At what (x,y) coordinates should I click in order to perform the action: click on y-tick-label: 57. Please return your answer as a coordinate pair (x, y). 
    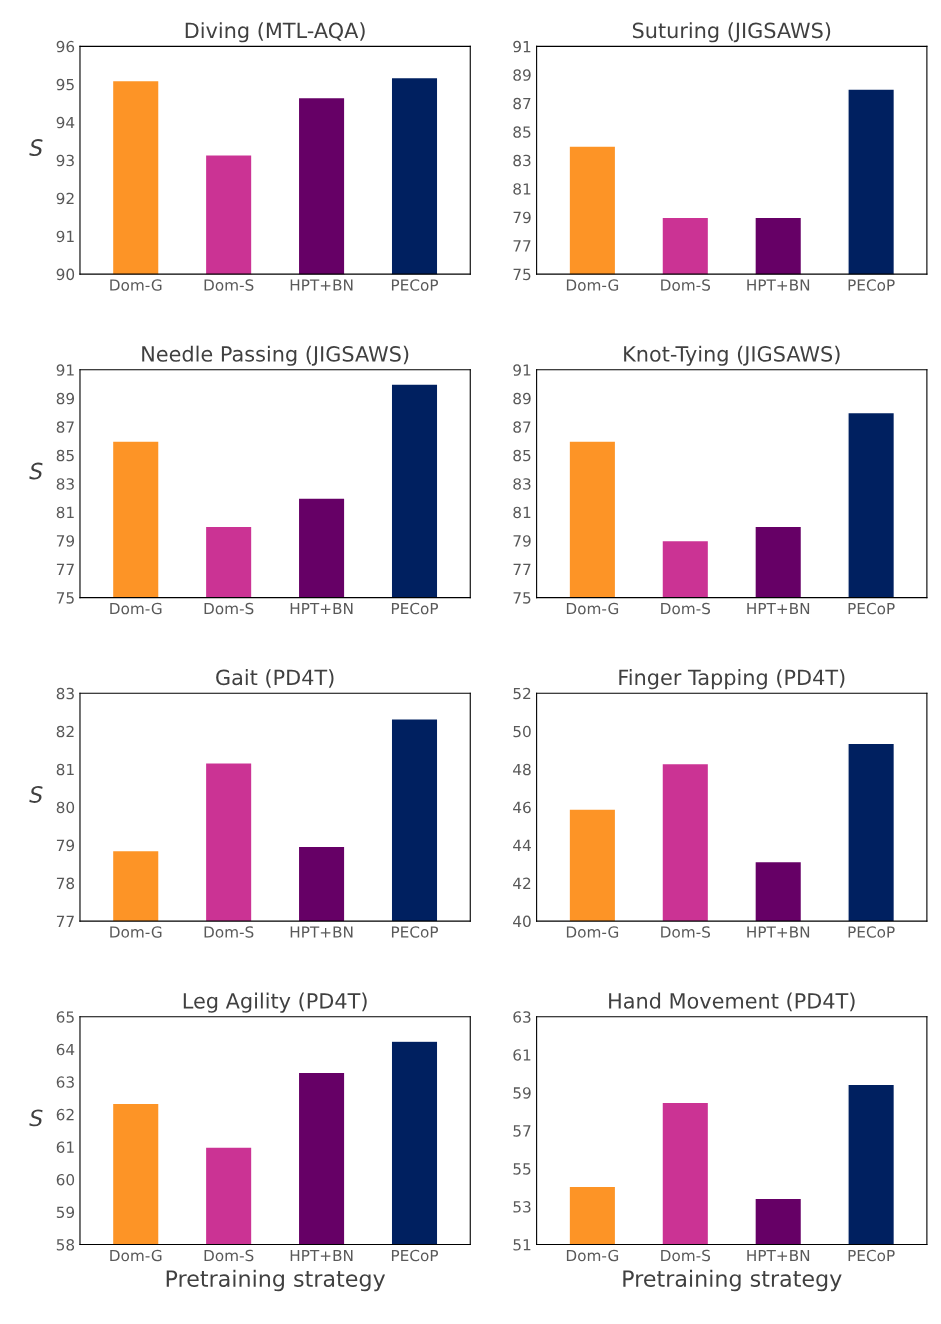
    Looking at the image, I should click on (522, 1131).